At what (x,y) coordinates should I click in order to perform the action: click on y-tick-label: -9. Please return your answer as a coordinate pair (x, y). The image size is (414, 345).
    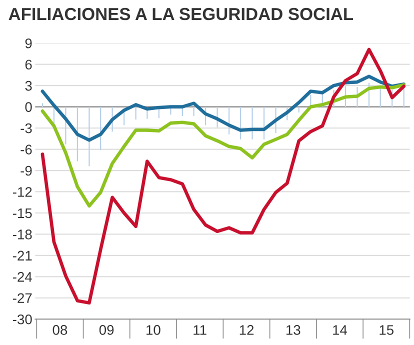
    Looking at the image, I should click on (26, 171).